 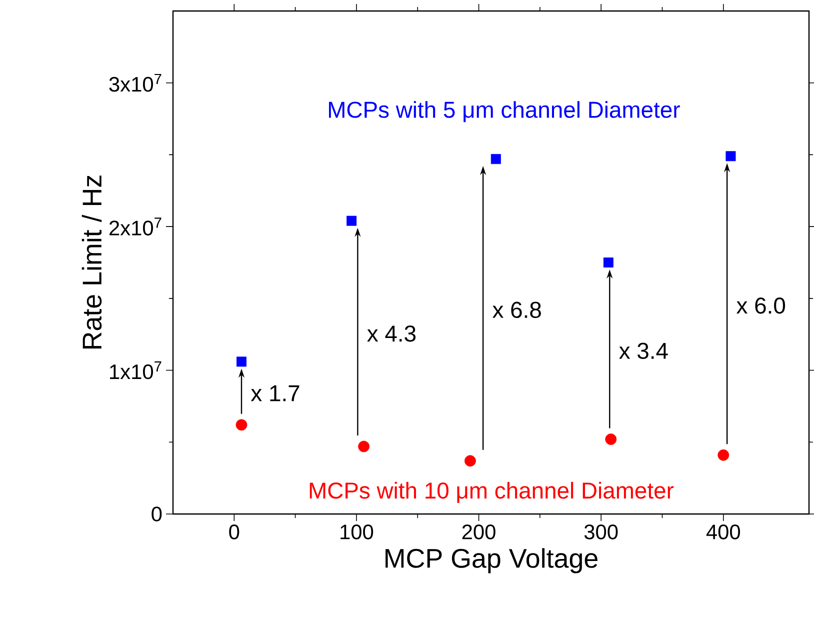 I want to click on y-axis-title: Rate Limit / Hz, so click(x=92, y=262).